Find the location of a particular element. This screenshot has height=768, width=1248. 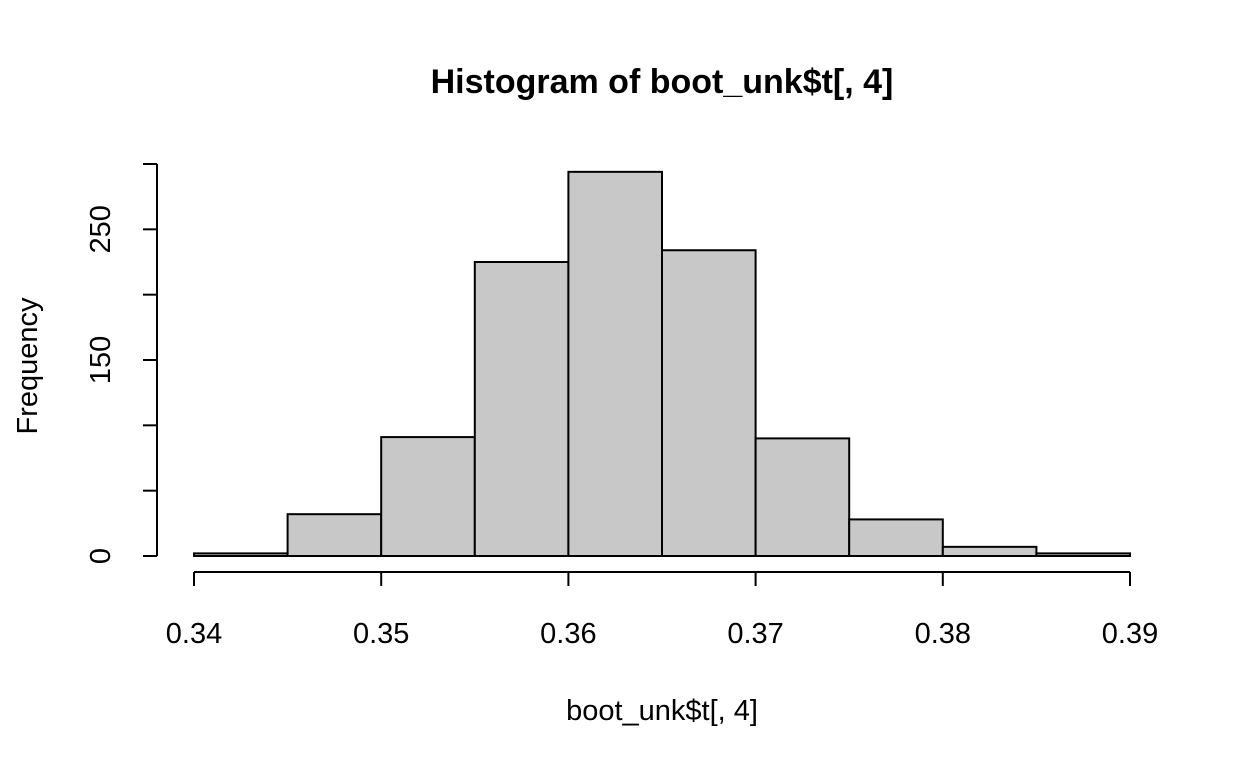

y-tick-label: 0 is located at coordinates (101, 556).